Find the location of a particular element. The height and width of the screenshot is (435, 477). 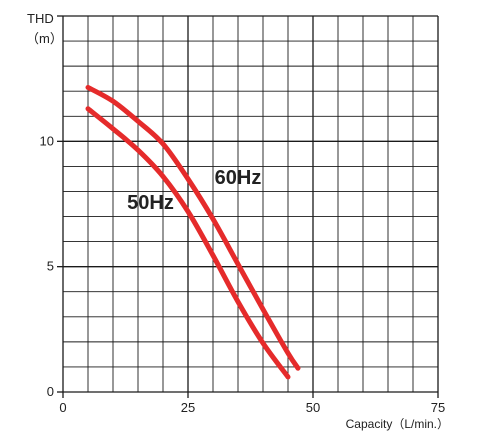

x-tick-label: 75 is located at coordinates (438, 407).